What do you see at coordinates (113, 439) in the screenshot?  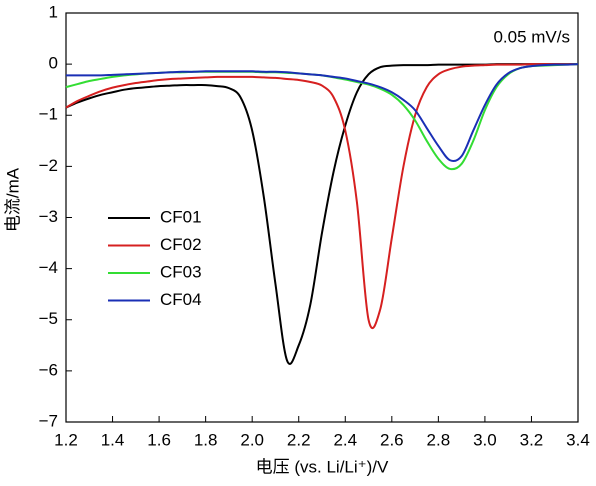 I see `x-tick-label: 1.4` at bounding box center [113, 439].